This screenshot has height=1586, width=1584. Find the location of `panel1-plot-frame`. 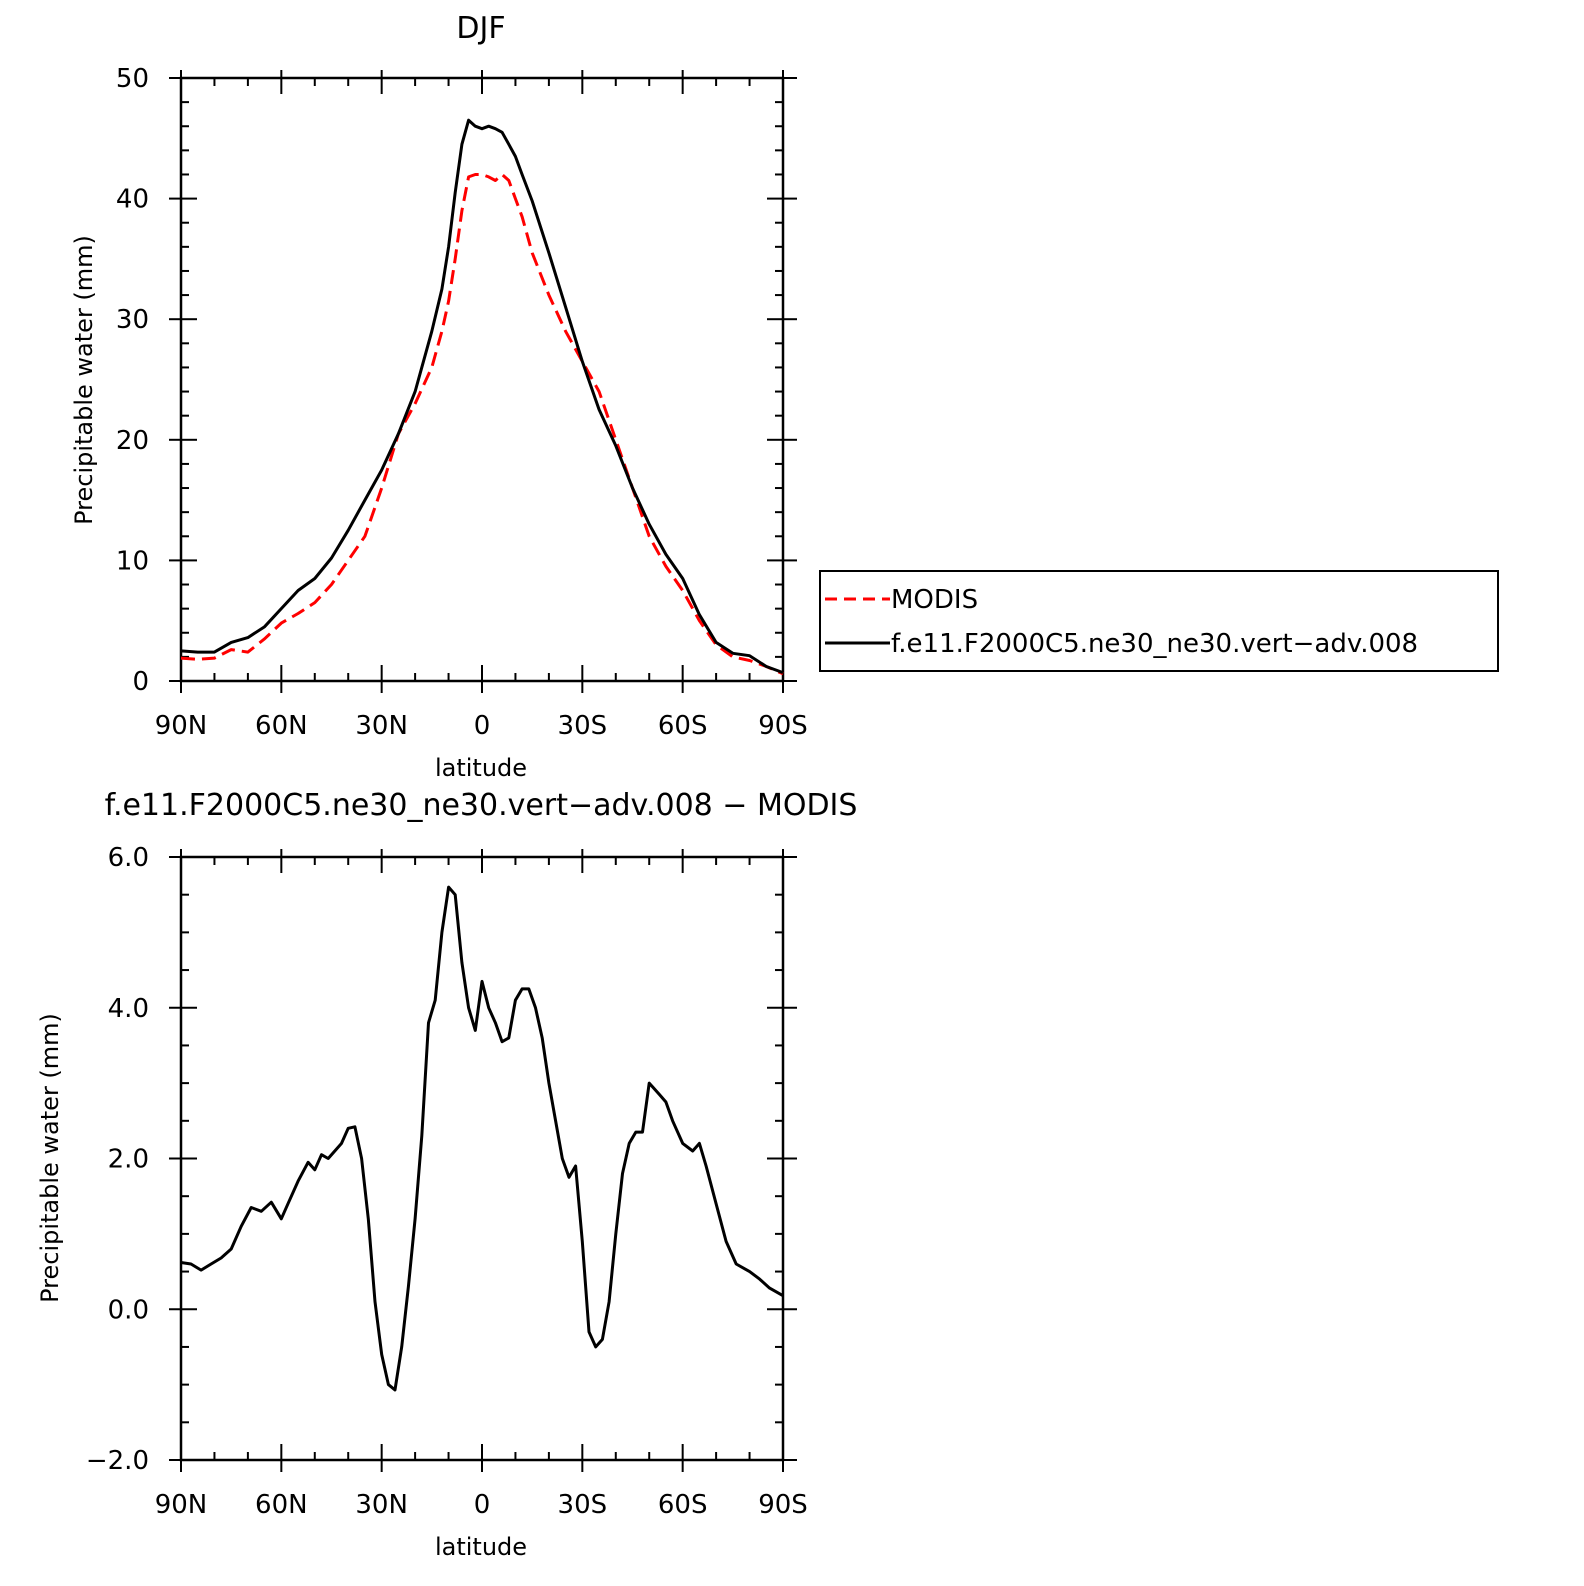

panel1-plot-frame is located at coordinates (482, 379).